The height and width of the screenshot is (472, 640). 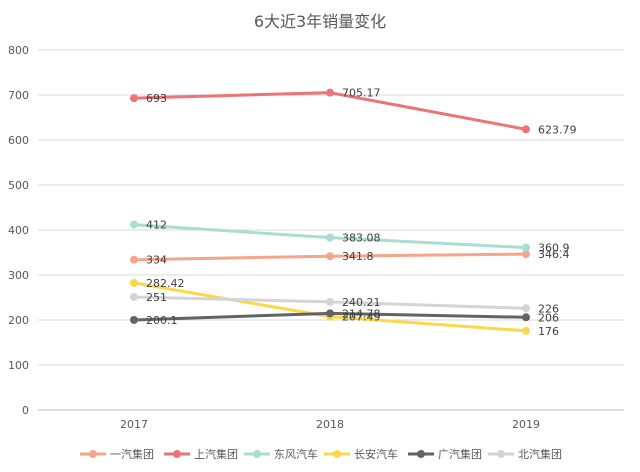 I want to click on legend-item: 广汽集团, so click(x=445, y=454).